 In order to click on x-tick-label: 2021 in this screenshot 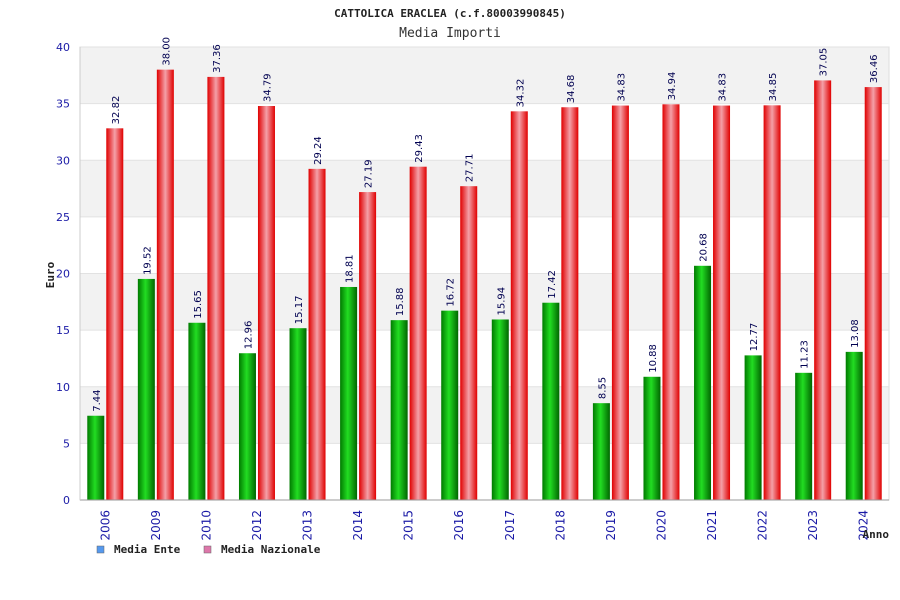, I will do `click(712, 525)`.